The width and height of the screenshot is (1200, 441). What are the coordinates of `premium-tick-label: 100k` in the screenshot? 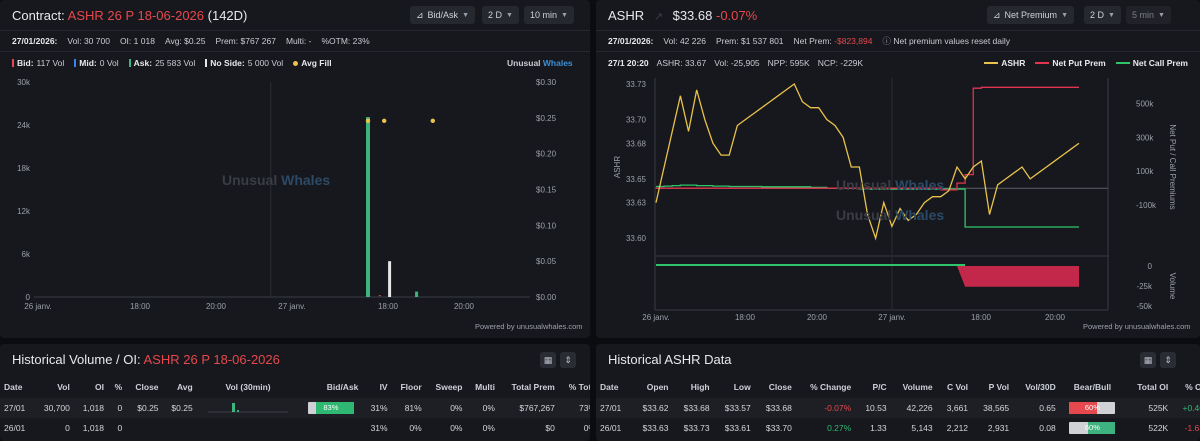 It's located at (1145, 171).